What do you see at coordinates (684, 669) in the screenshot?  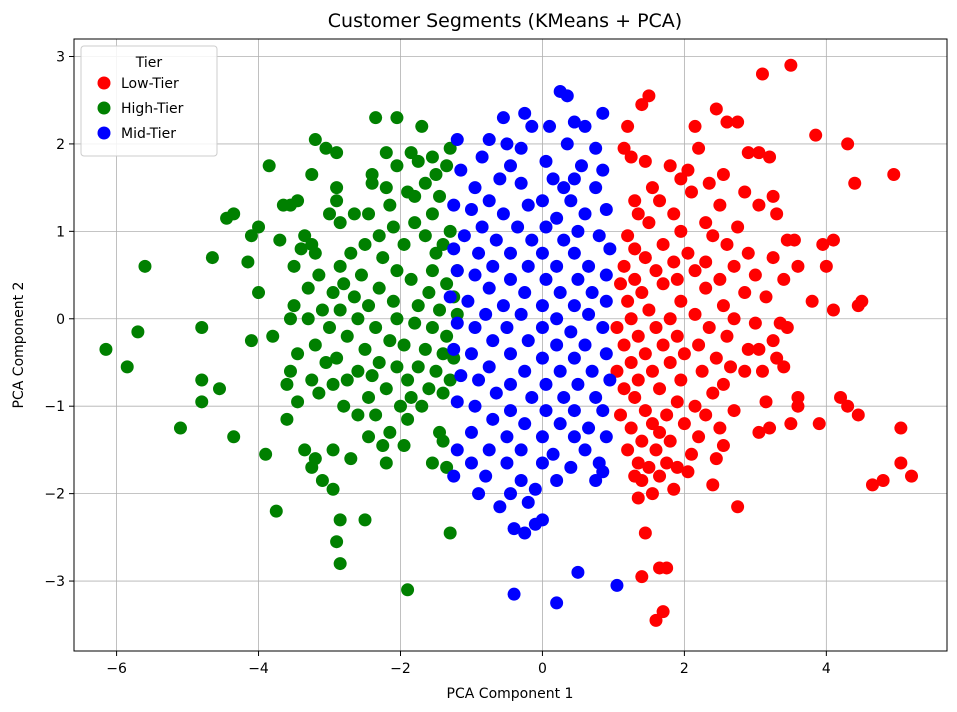 I see `x-tick-label: 2` at bounding box center [684, 669].